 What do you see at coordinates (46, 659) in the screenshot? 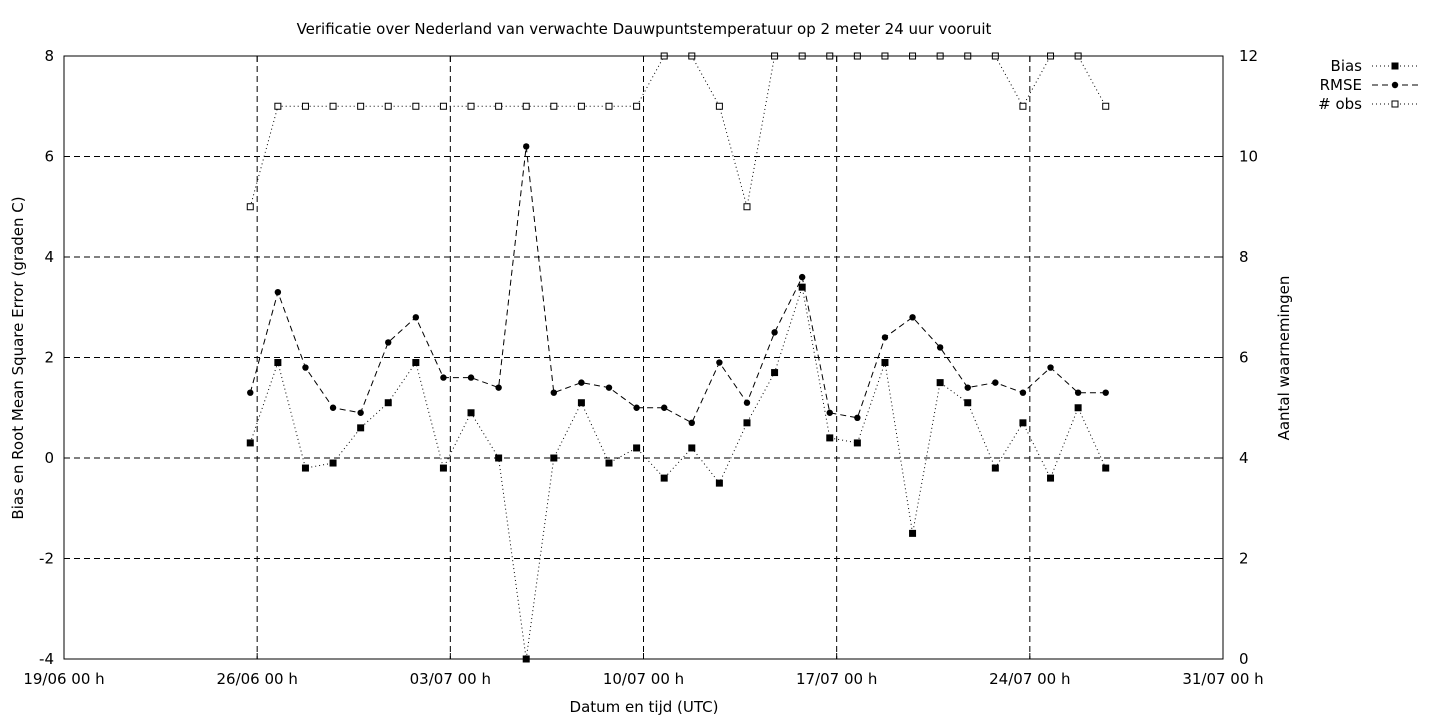
I see `y-tick-label: -4` at bounding box center [46, 659].